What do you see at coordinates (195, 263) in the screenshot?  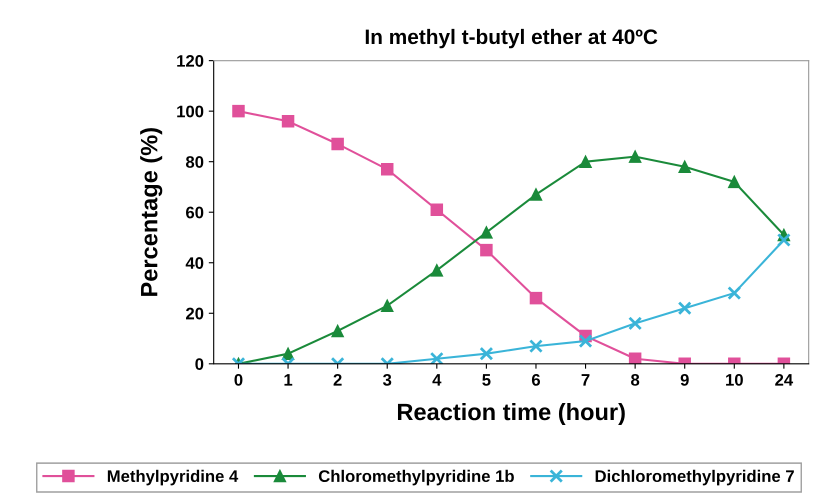 I see `y-tick-label: 40` at bounding box center [195, 263].